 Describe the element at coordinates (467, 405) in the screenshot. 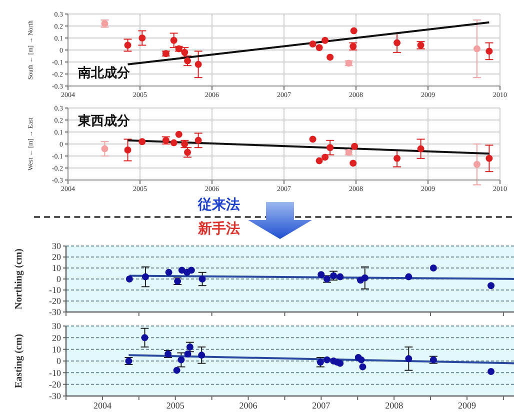

I see `x-tick-label: 2009` at that location.